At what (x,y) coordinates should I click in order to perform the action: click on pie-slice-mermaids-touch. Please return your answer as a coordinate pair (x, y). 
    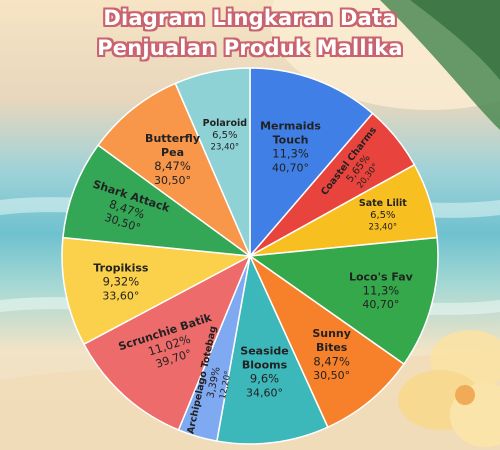
    Looking at the image, I should click on (311, 163).